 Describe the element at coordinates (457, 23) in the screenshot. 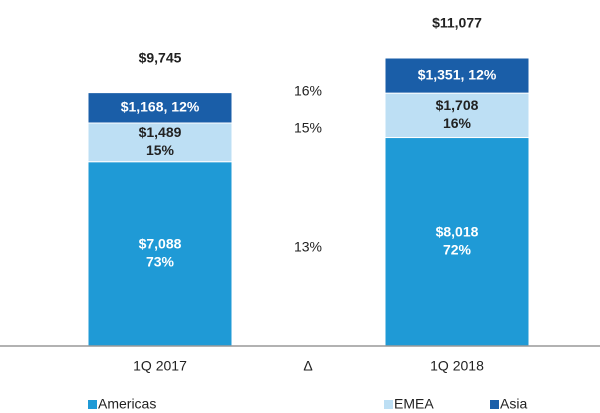

I see `total-label: $11,077` at that location.